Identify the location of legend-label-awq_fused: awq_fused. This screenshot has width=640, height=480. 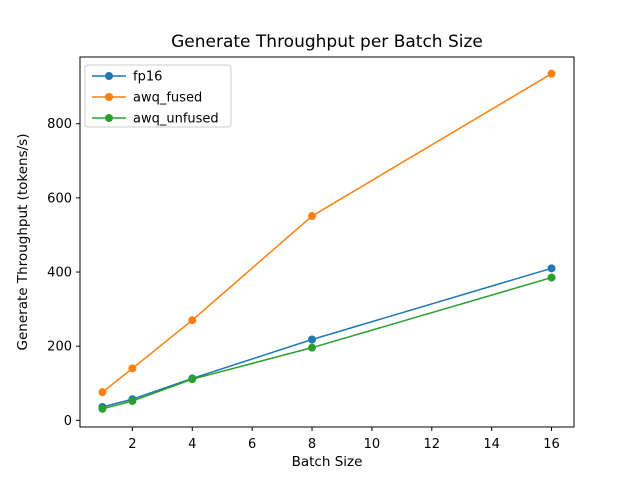
(167, 98).